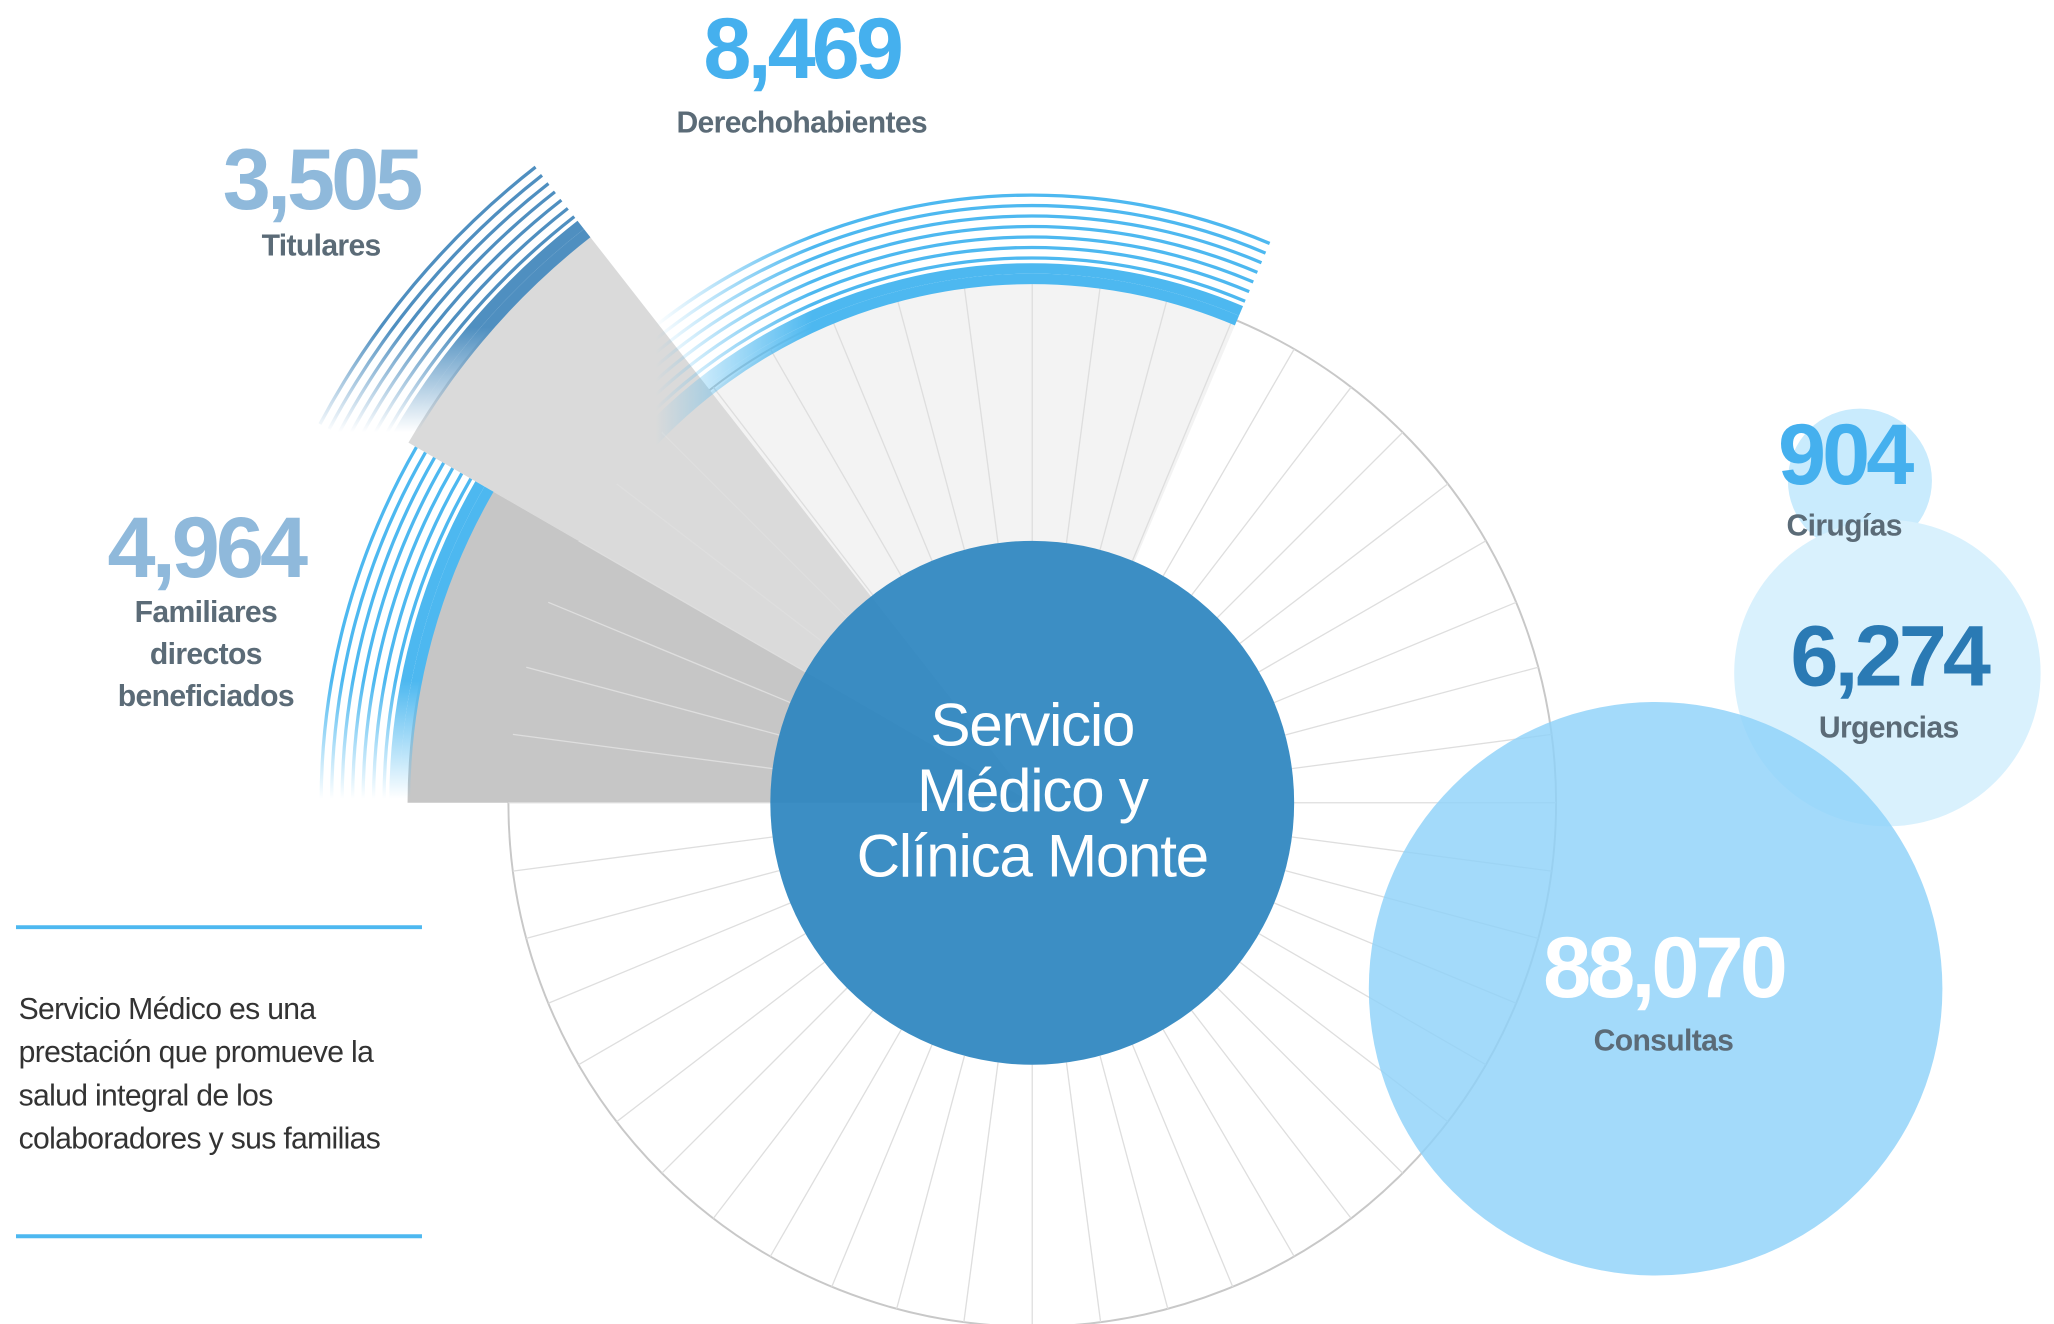  Describe the element at coordinates (206, 654) in the screenshot. I see `stat-label: directos` at that location.